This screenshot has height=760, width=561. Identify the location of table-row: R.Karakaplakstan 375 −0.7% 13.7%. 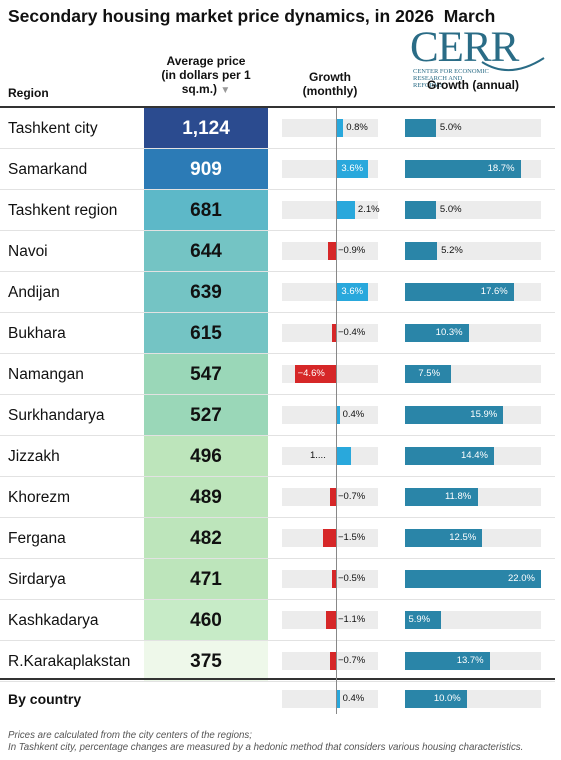
(277, 661).